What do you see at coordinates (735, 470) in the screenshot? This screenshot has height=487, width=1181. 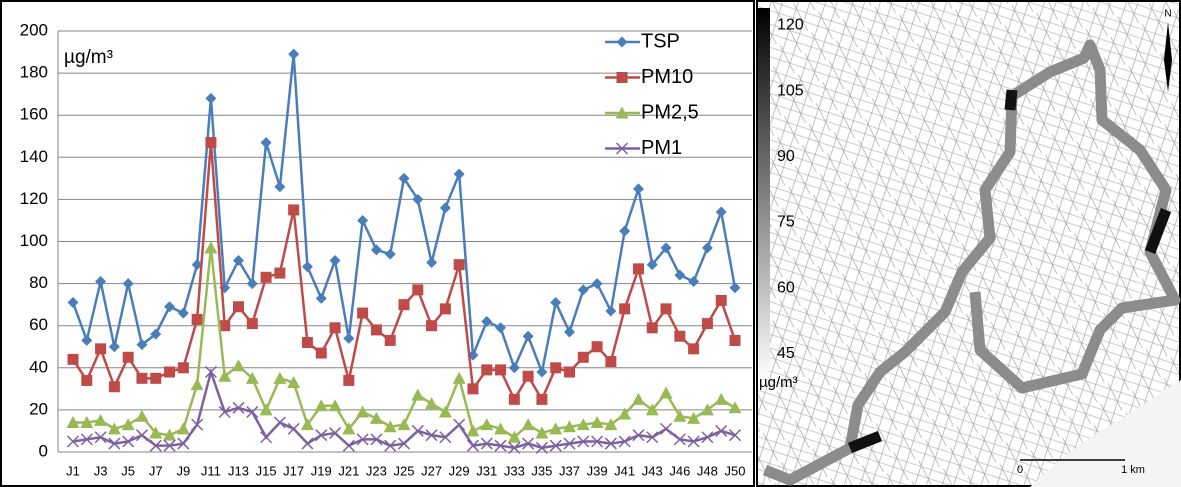 I see `x-tick-label: J50` at bounding box center [735, 470].